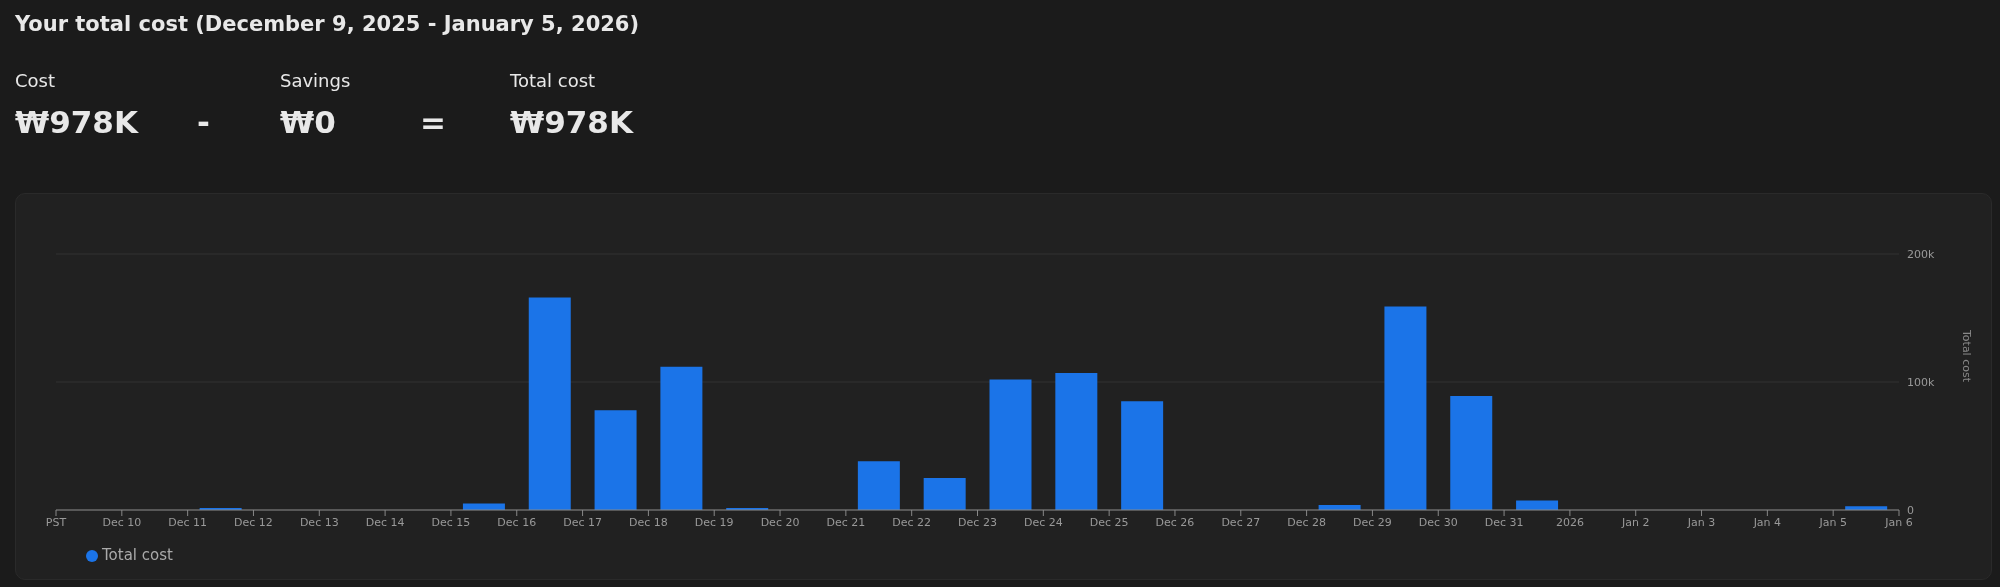  I want to click on x-tick-label: Dec 17, so click(582, 522).